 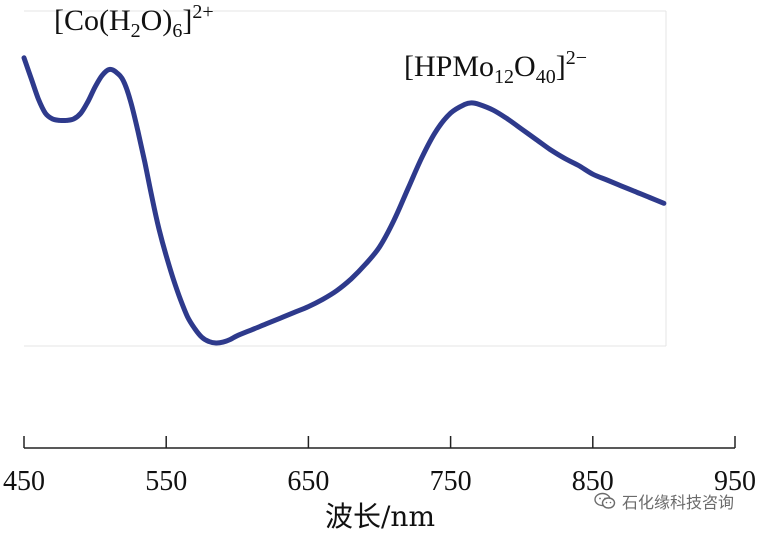 I want to click on x-tick-label-950: 950, so click(x=735, y=481).